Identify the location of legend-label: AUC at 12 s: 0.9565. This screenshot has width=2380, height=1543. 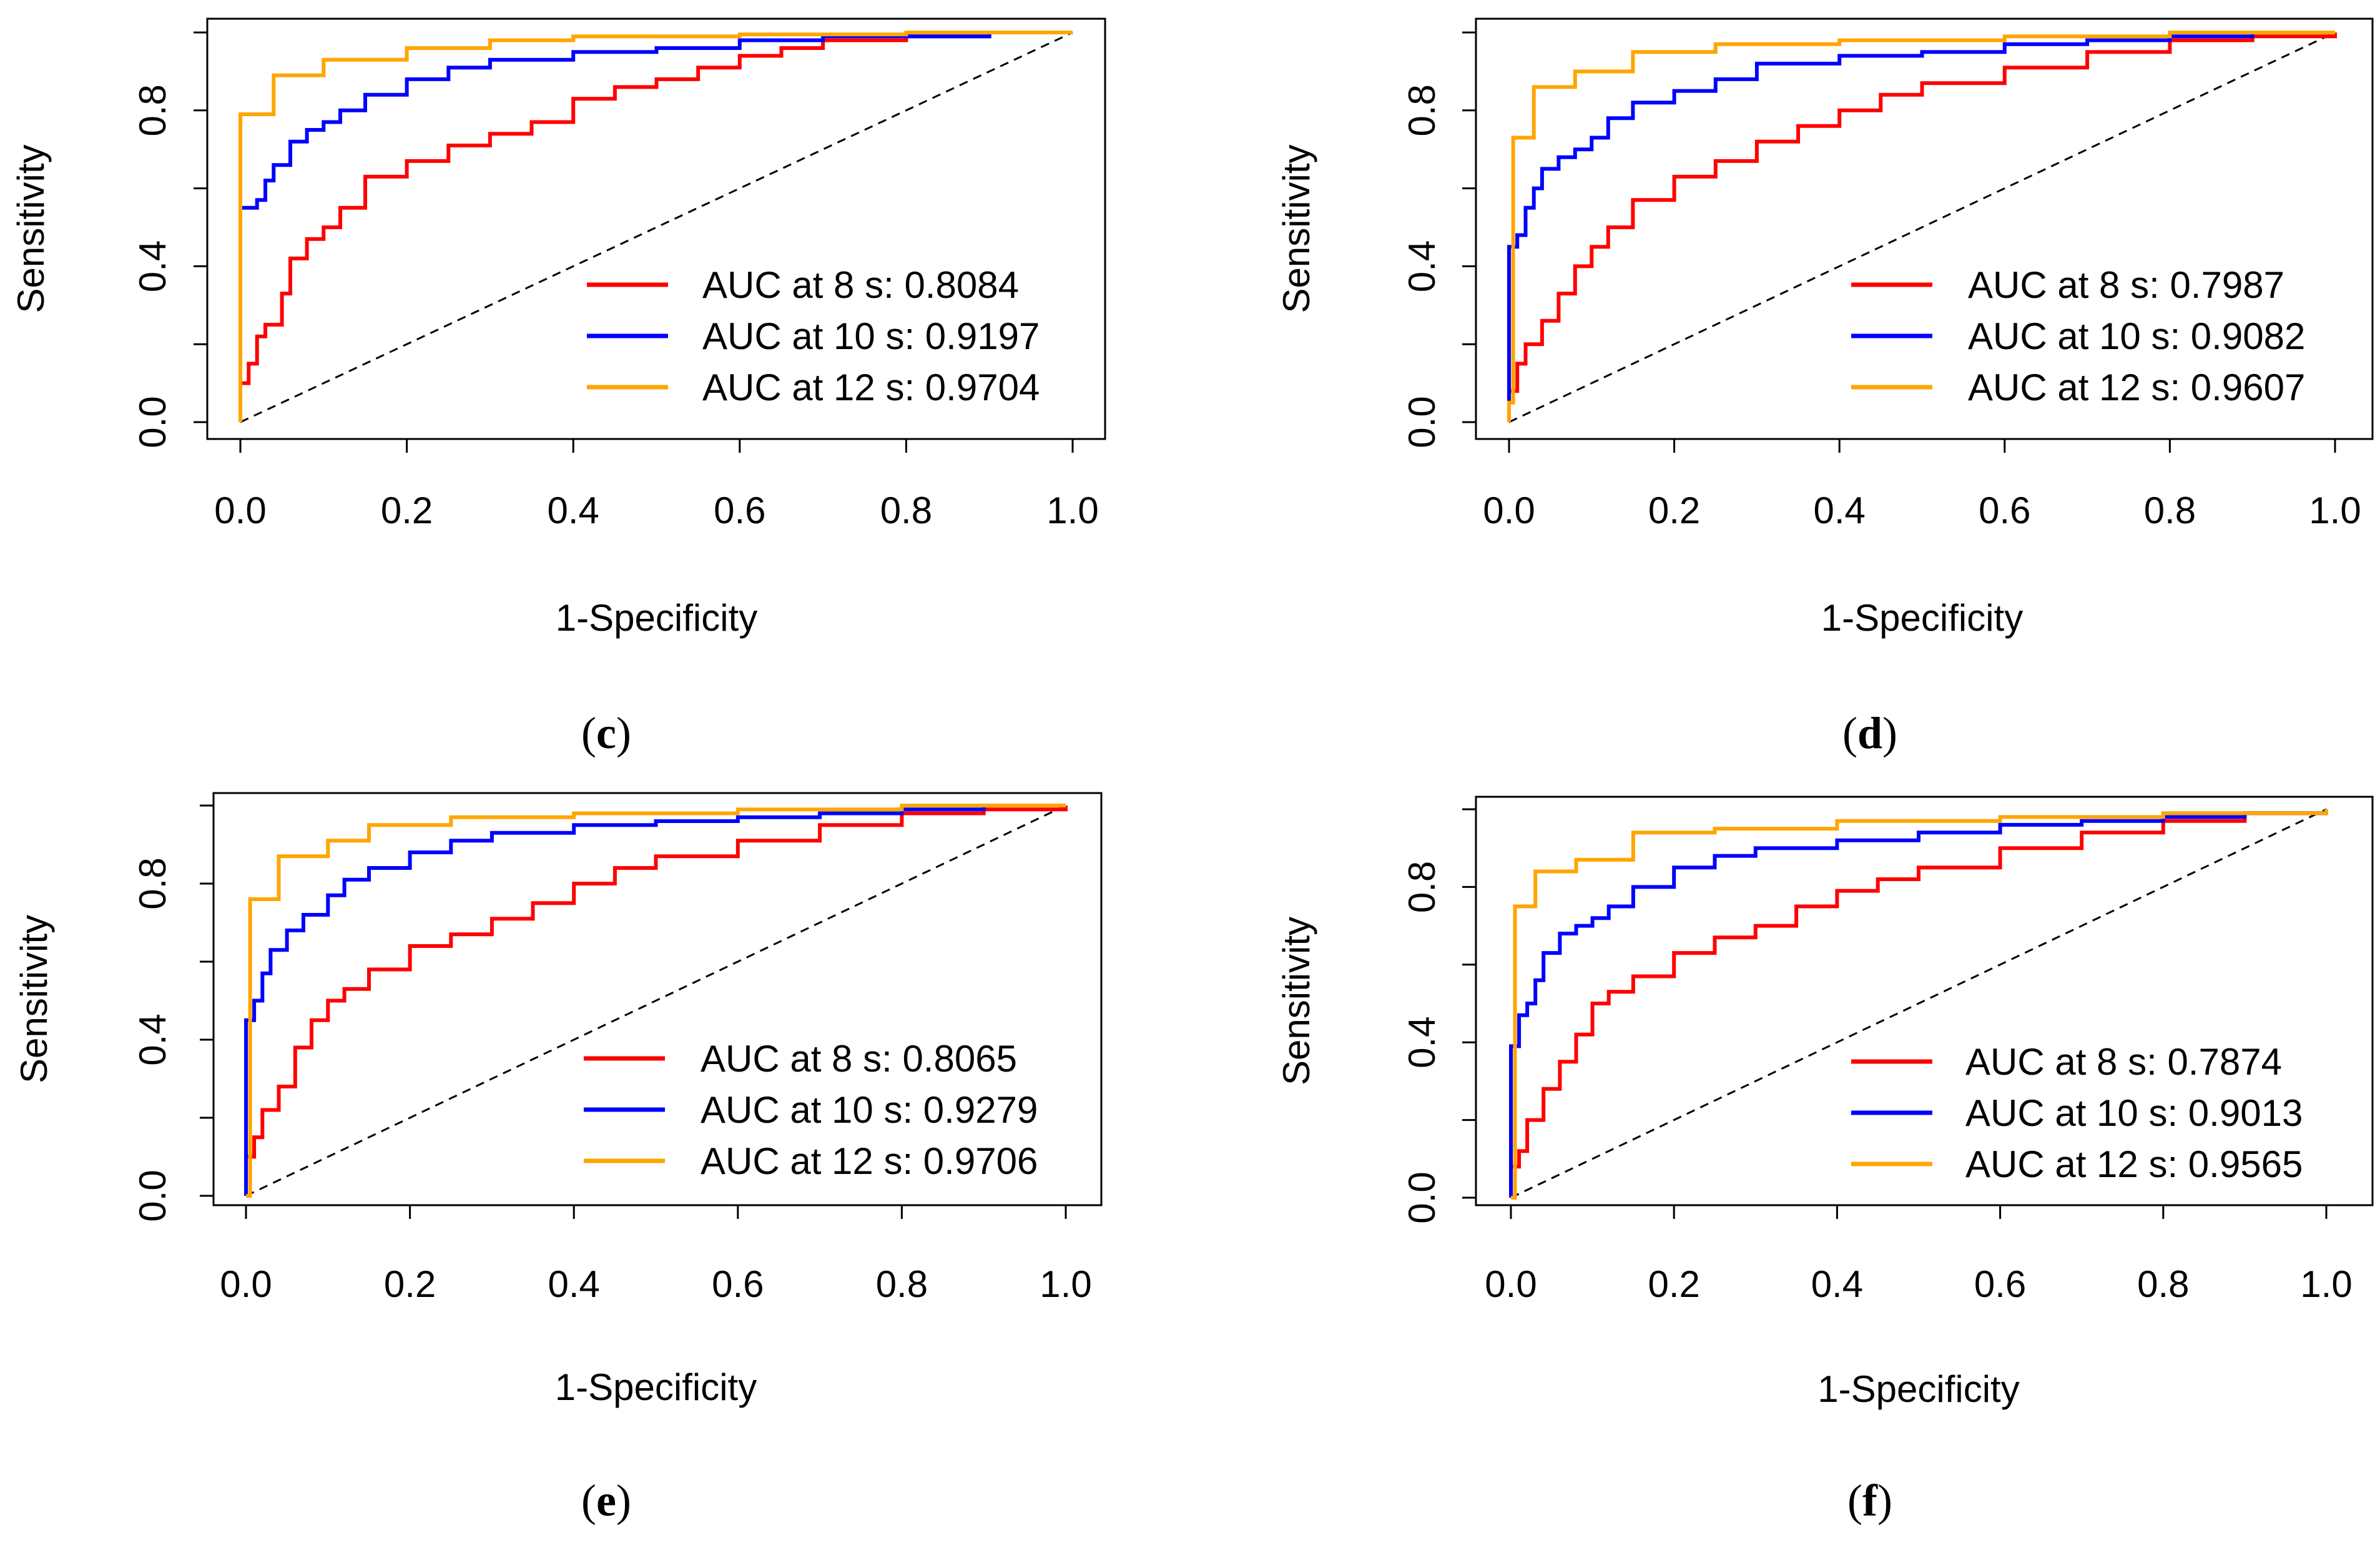
(2134, 1164).